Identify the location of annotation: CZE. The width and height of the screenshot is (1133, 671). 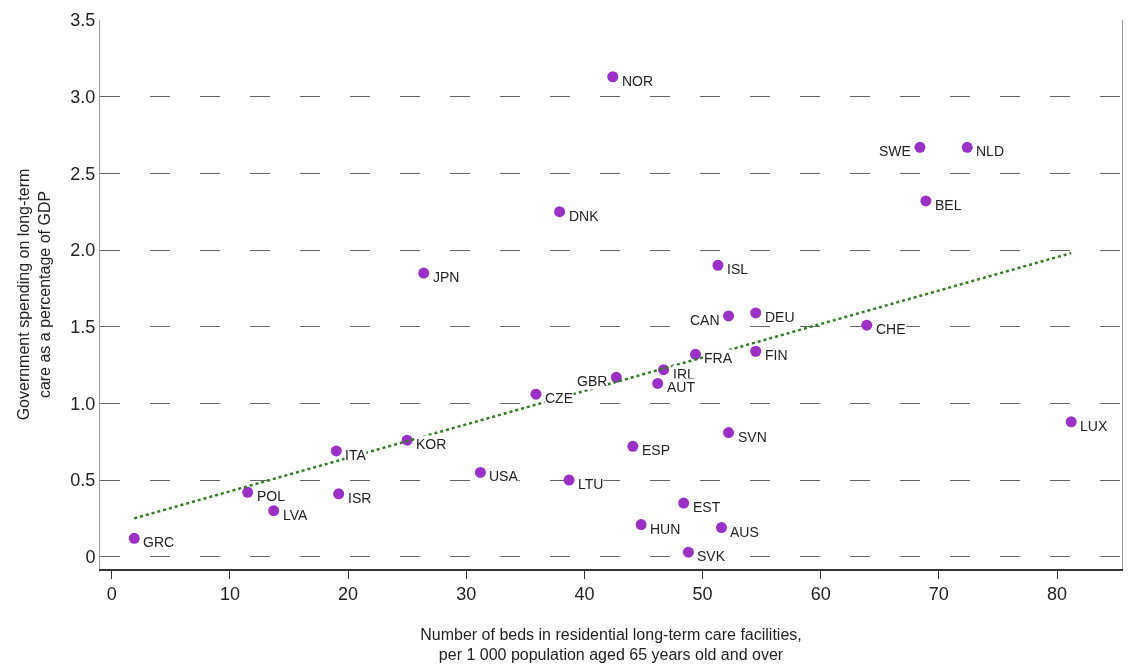
(559, 398).